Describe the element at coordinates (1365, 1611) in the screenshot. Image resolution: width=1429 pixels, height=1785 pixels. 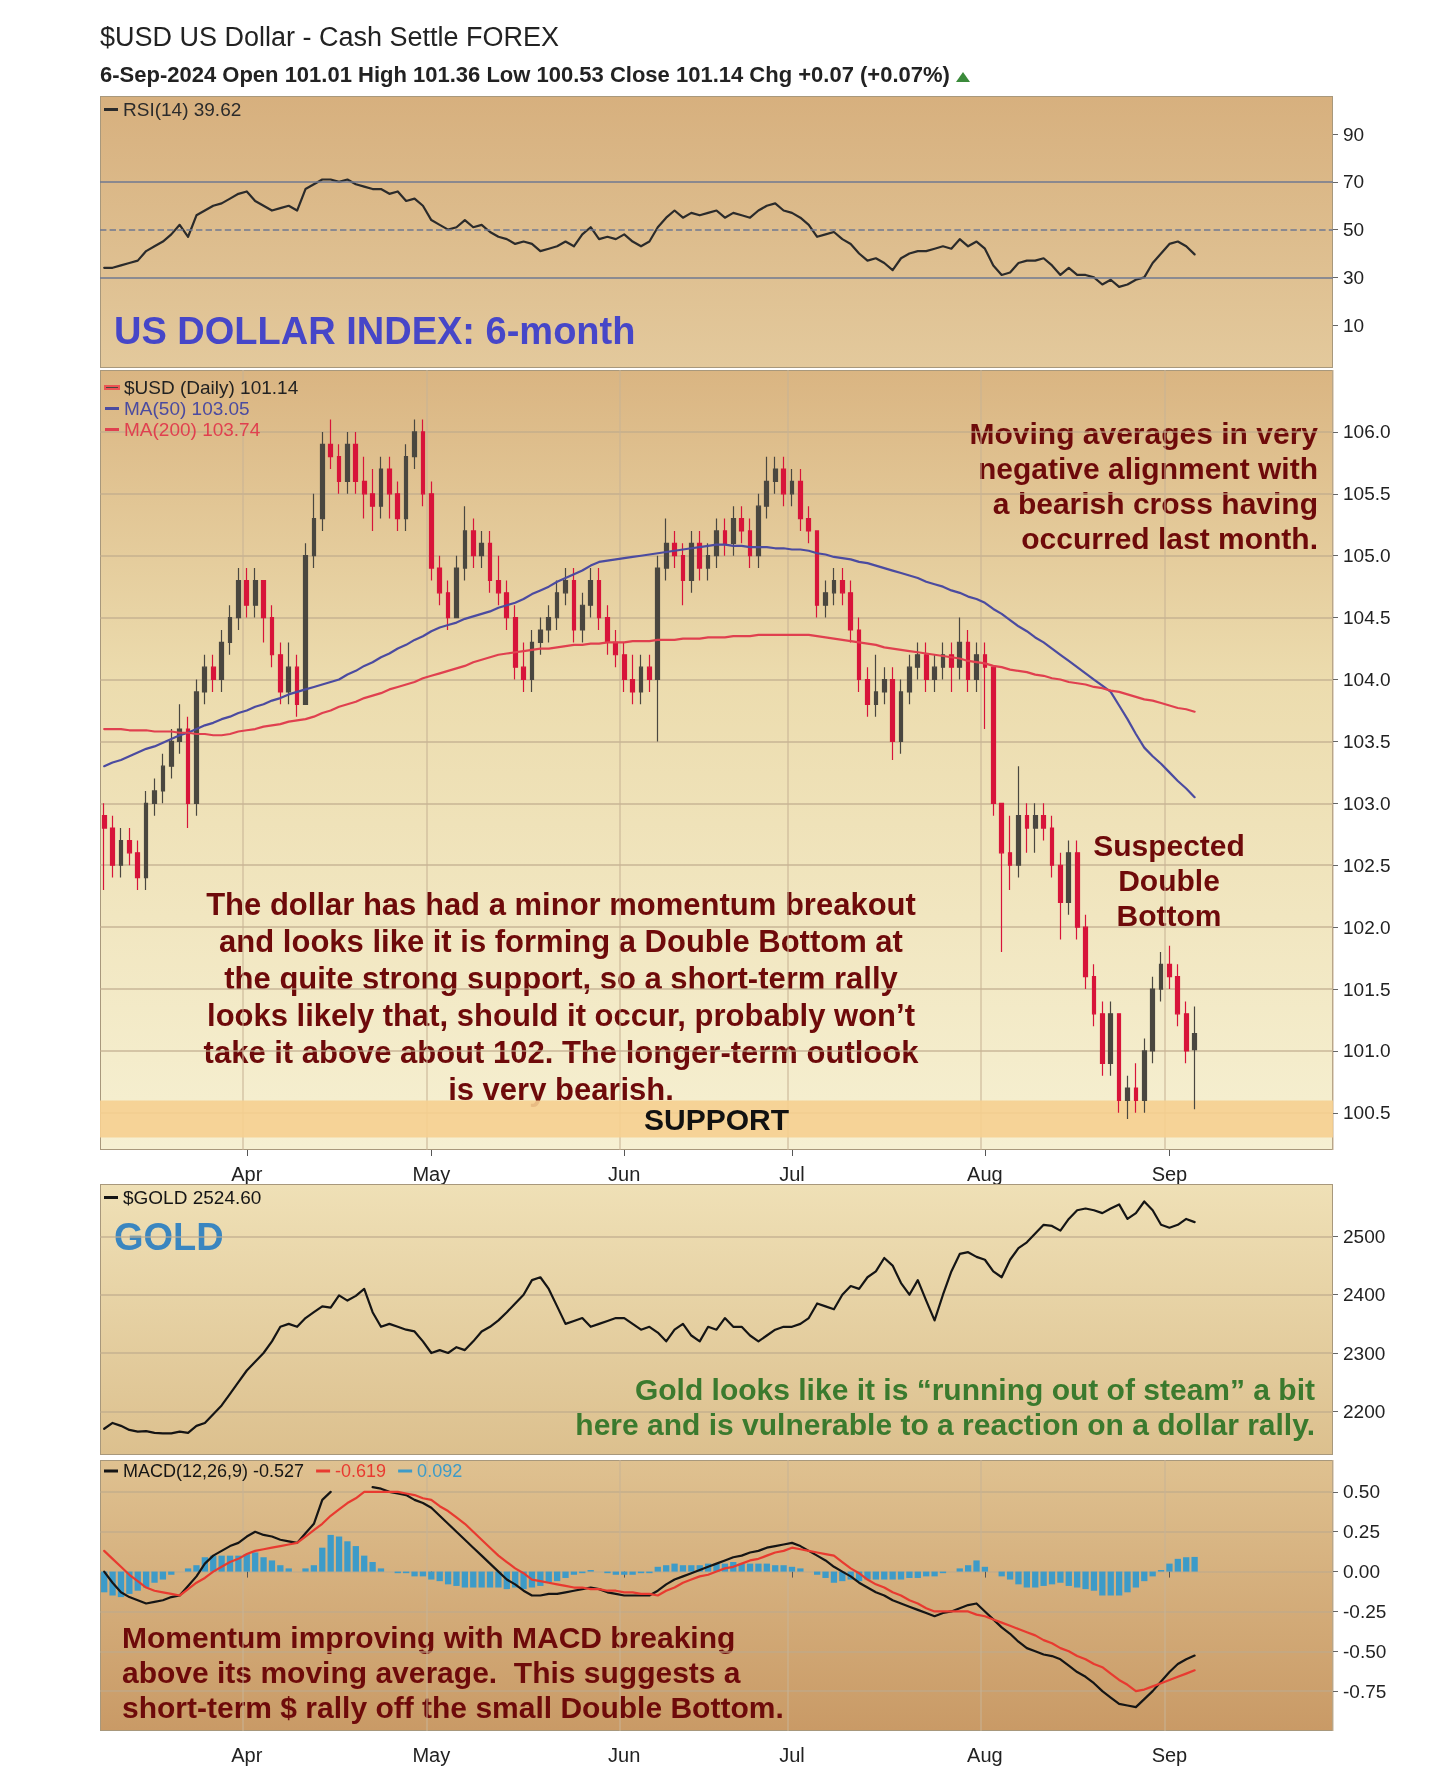
I see `y-tick-label: -0.25` at that location.